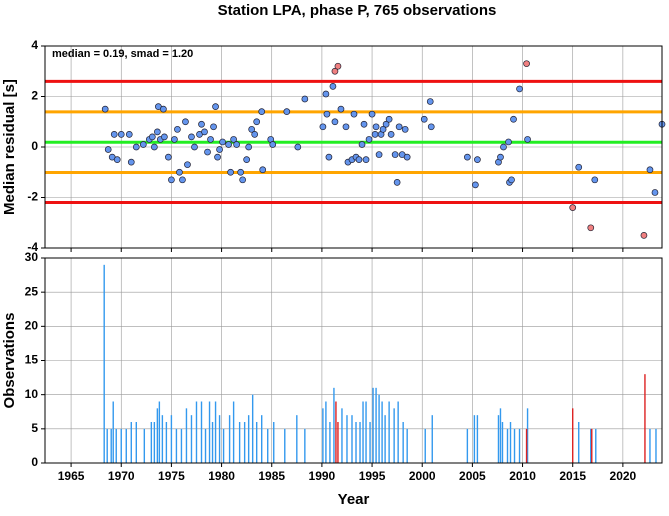  Describe the element at coordinates (32, 247) in the screenshot. I see `y-tick-label: -4` at that location.